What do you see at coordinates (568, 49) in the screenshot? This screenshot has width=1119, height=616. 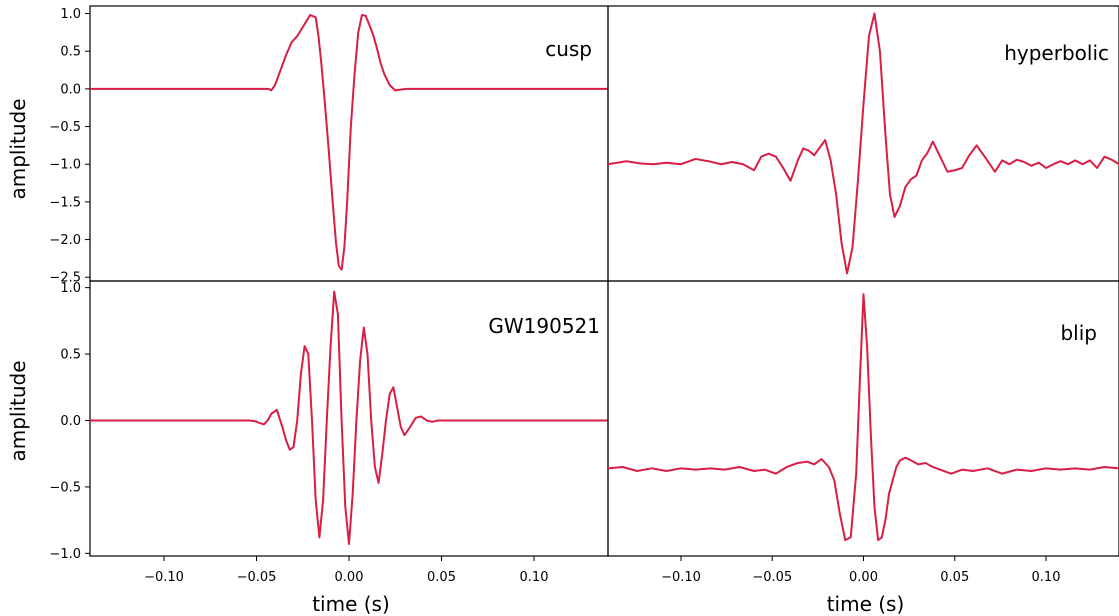 I see `panel-label: cusp` at bounding box center [568, 49].